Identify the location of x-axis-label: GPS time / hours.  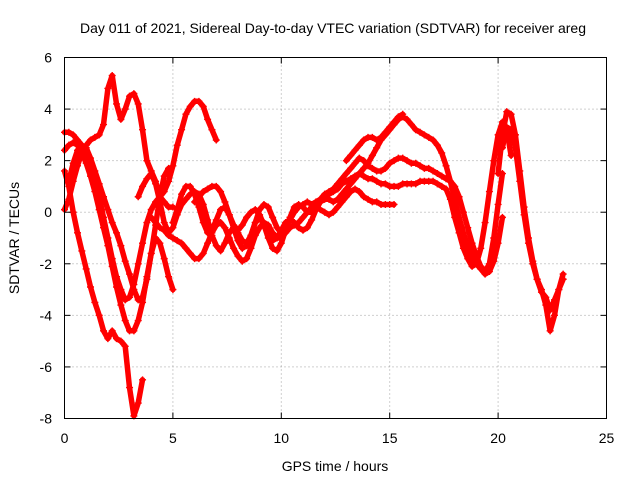
(335, 466).